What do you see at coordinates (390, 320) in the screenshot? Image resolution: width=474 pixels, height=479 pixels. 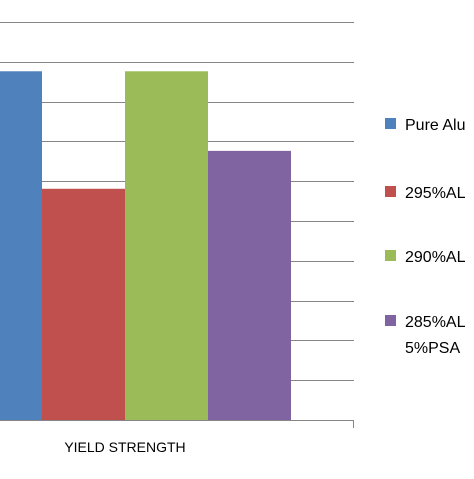 I see `legend-swatch-285-al` at bounding box center [390, 320].